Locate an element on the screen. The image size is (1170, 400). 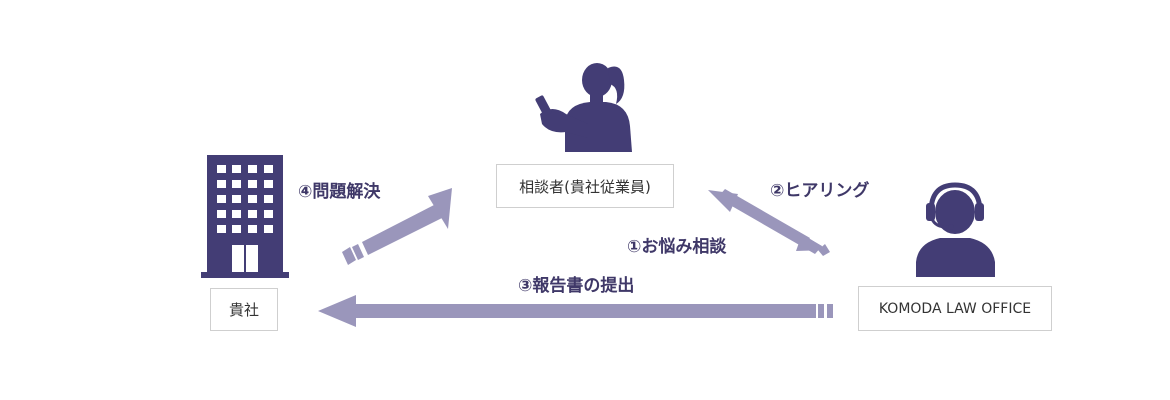
step-consultation-label: ①お悩み相談 is located at coordinates (677, 247).